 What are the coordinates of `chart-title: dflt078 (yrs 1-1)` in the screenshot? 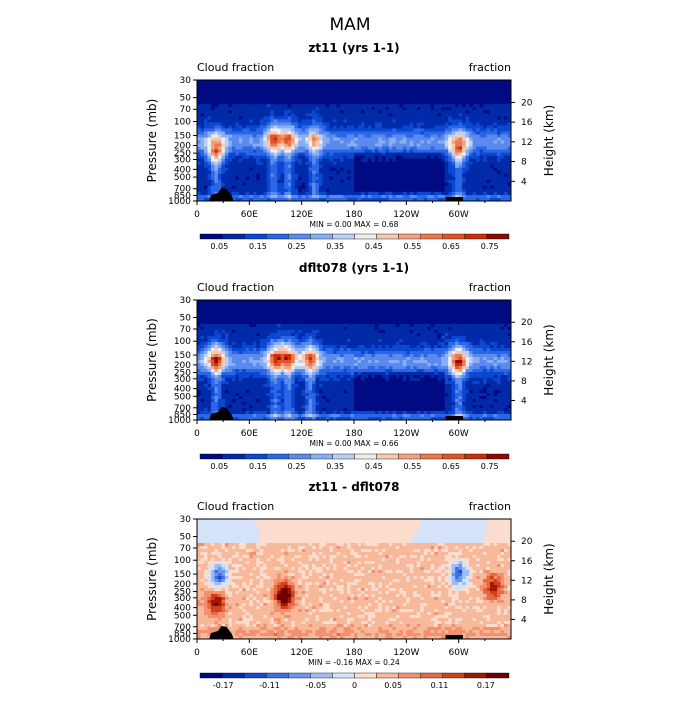 It's located at (354, 268).